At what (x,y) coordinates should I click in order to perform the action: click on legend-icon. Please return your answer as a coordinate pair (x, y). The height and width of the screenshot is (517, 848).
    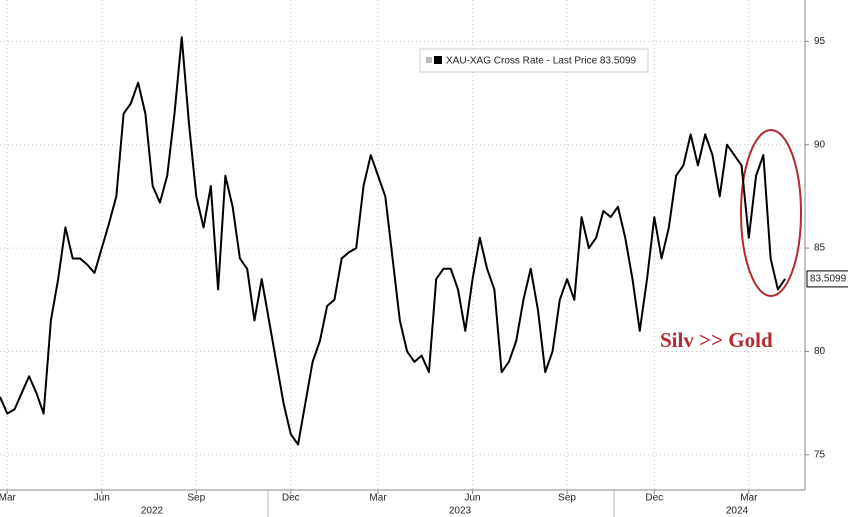
    Looking at the image, I should click on (429, 60).